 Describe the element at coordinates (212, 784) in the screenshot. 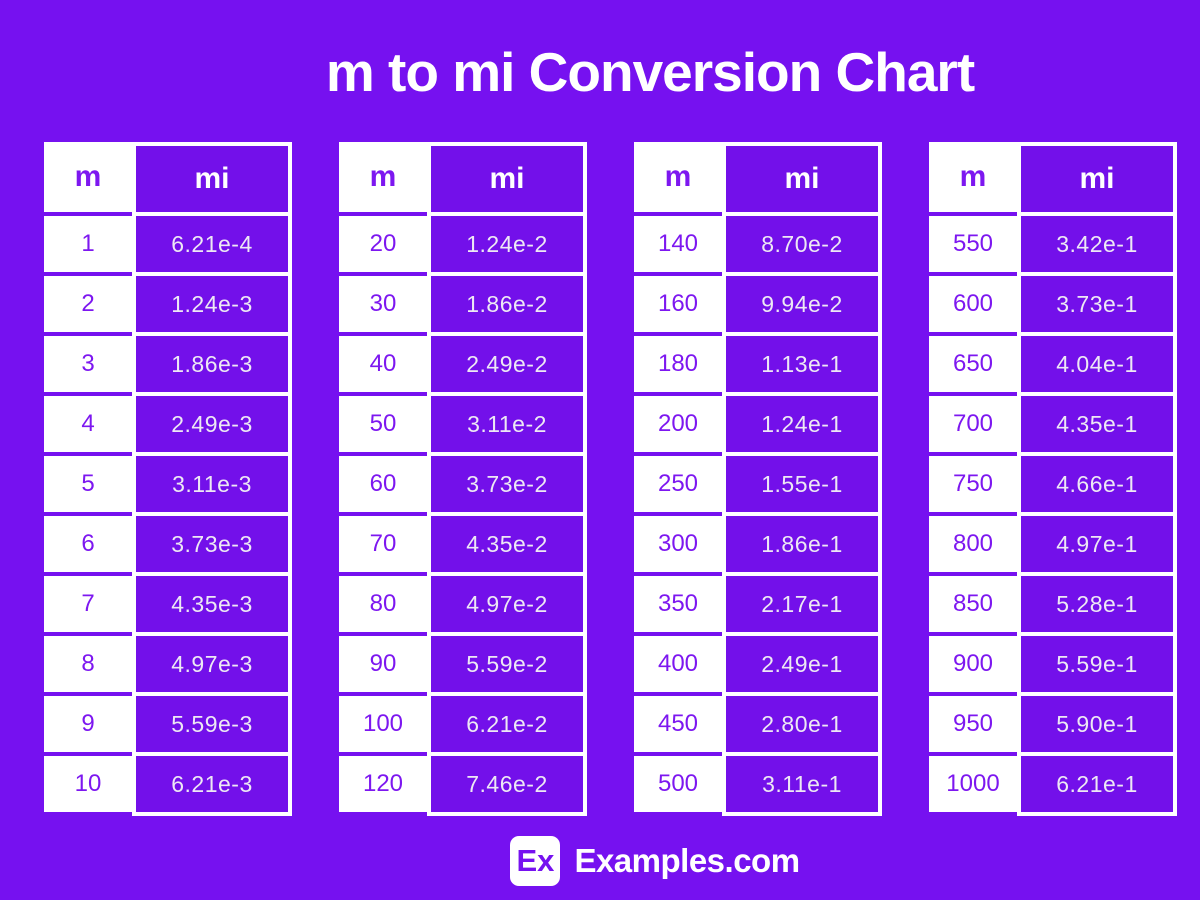

I see `mi-value-cell: 6.21e-3` at that location.